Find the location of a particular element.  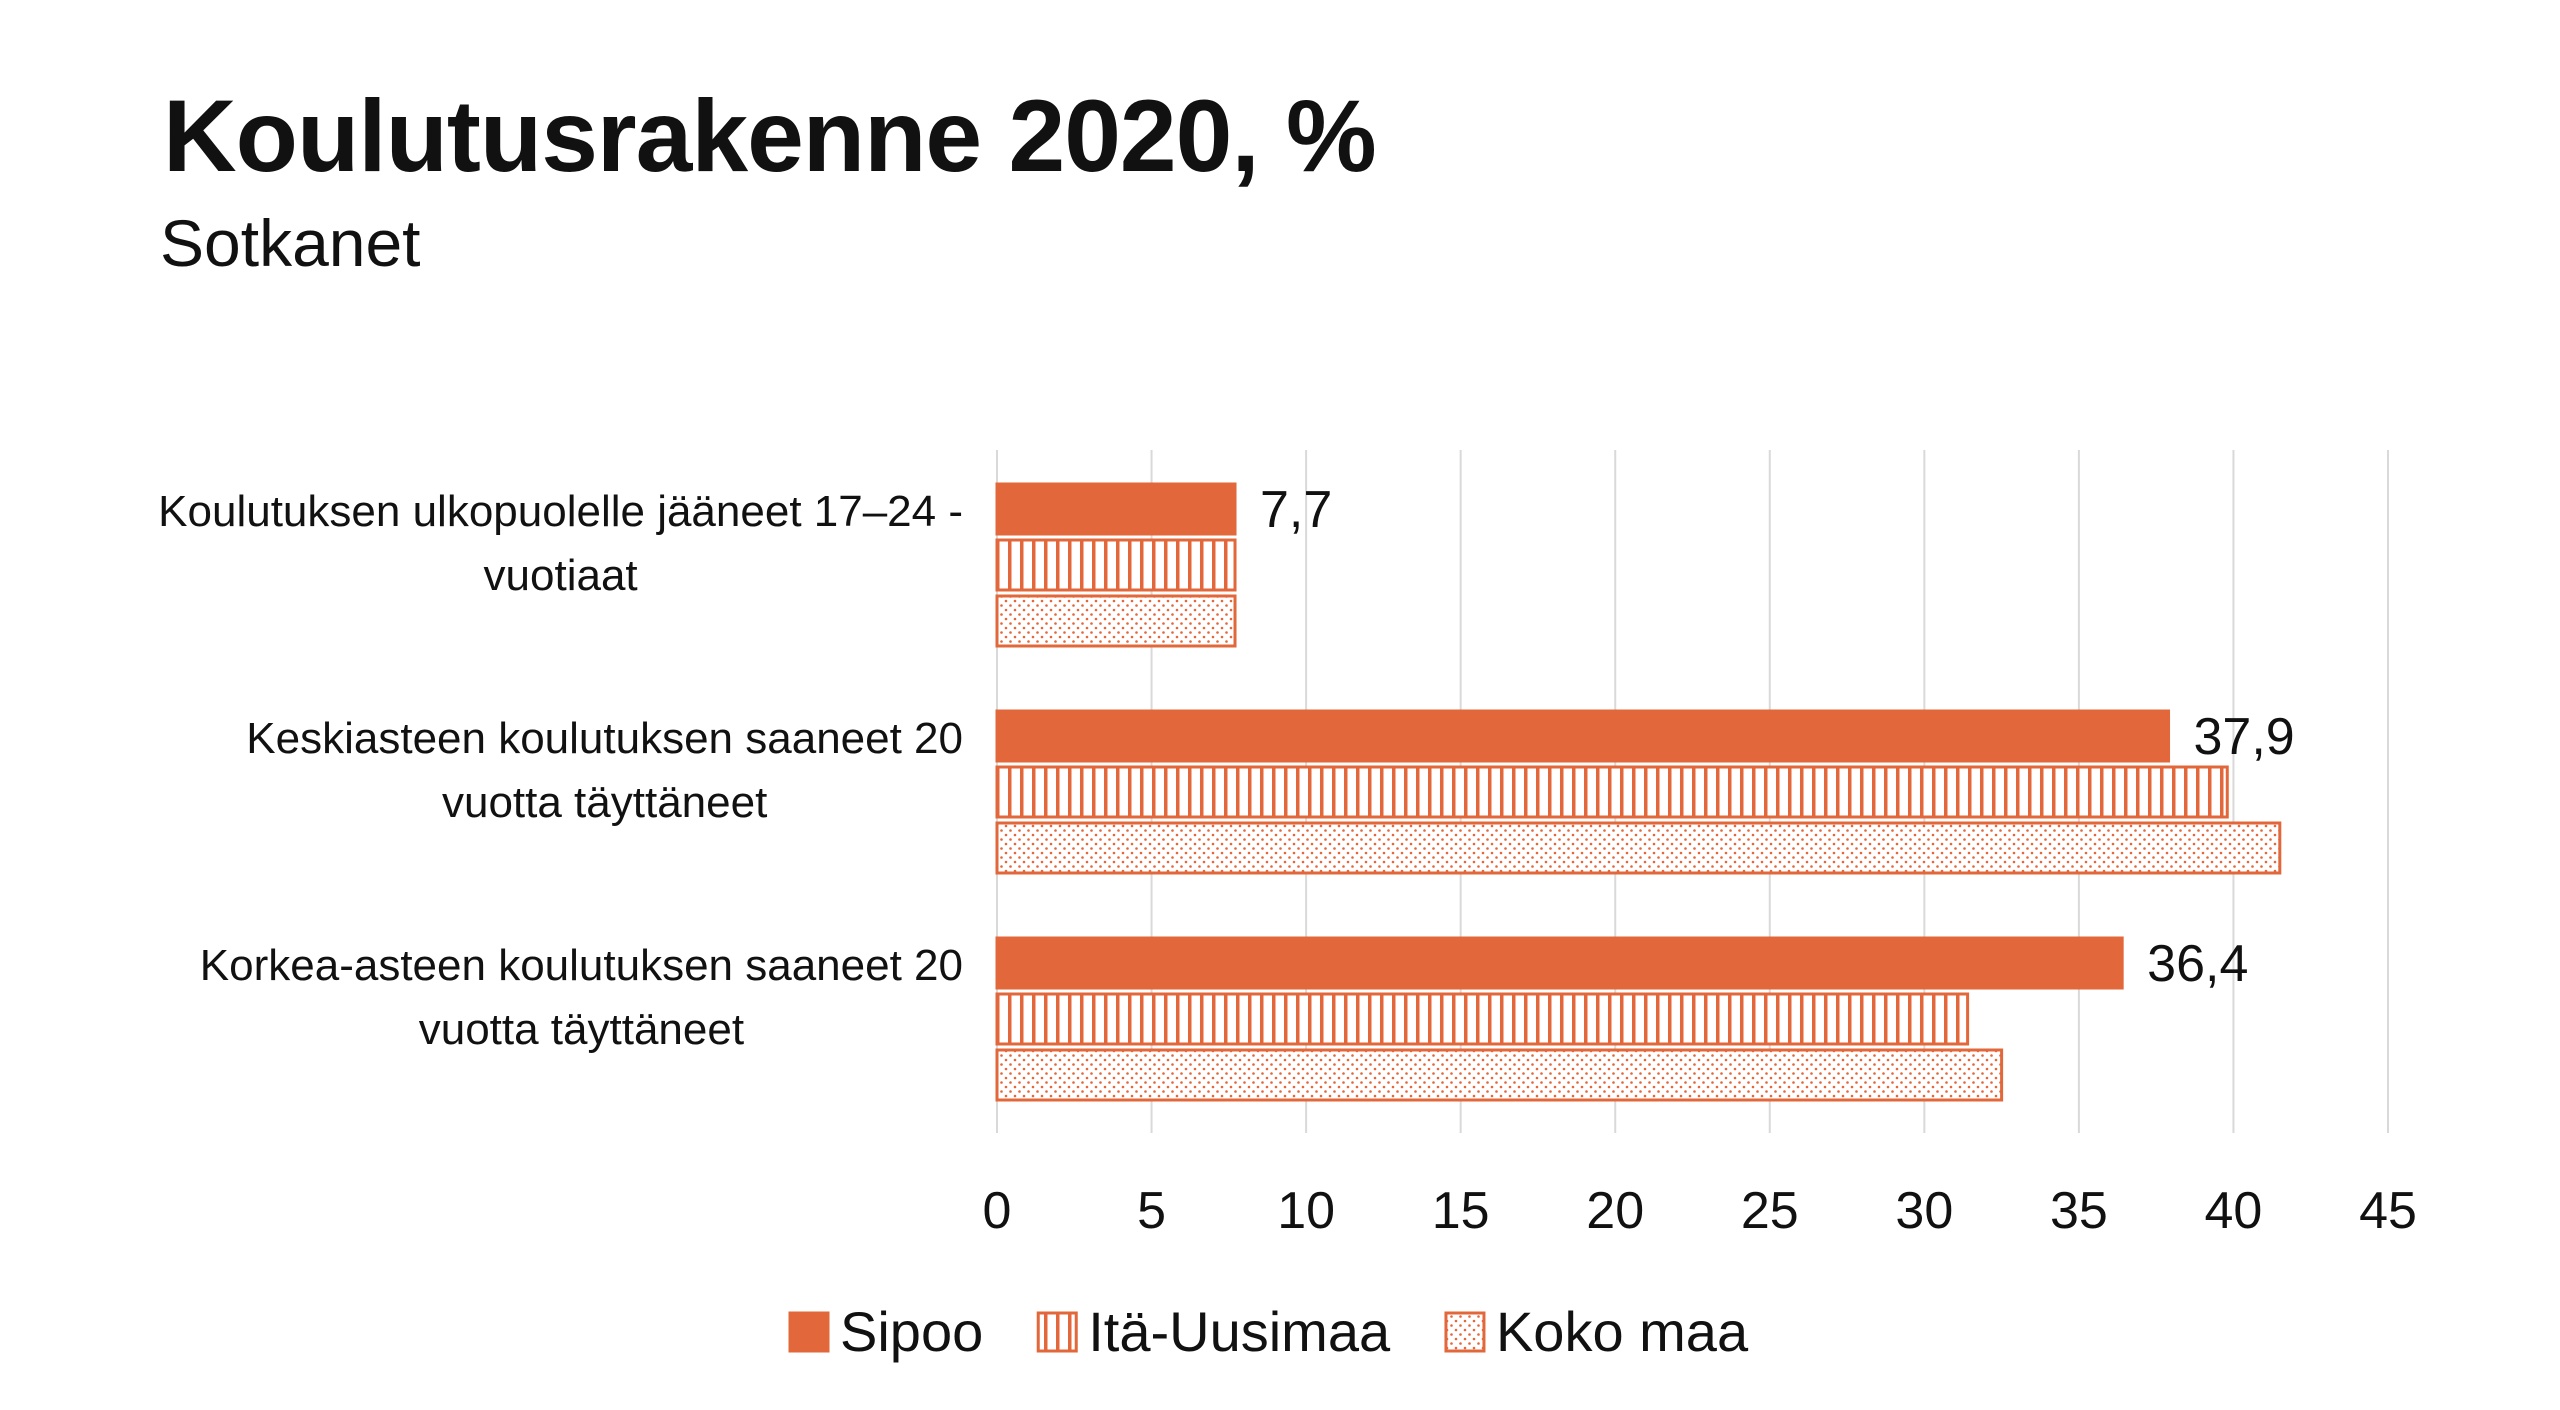

x-tick-label: 25 is located at coordinates (1770, 1211).